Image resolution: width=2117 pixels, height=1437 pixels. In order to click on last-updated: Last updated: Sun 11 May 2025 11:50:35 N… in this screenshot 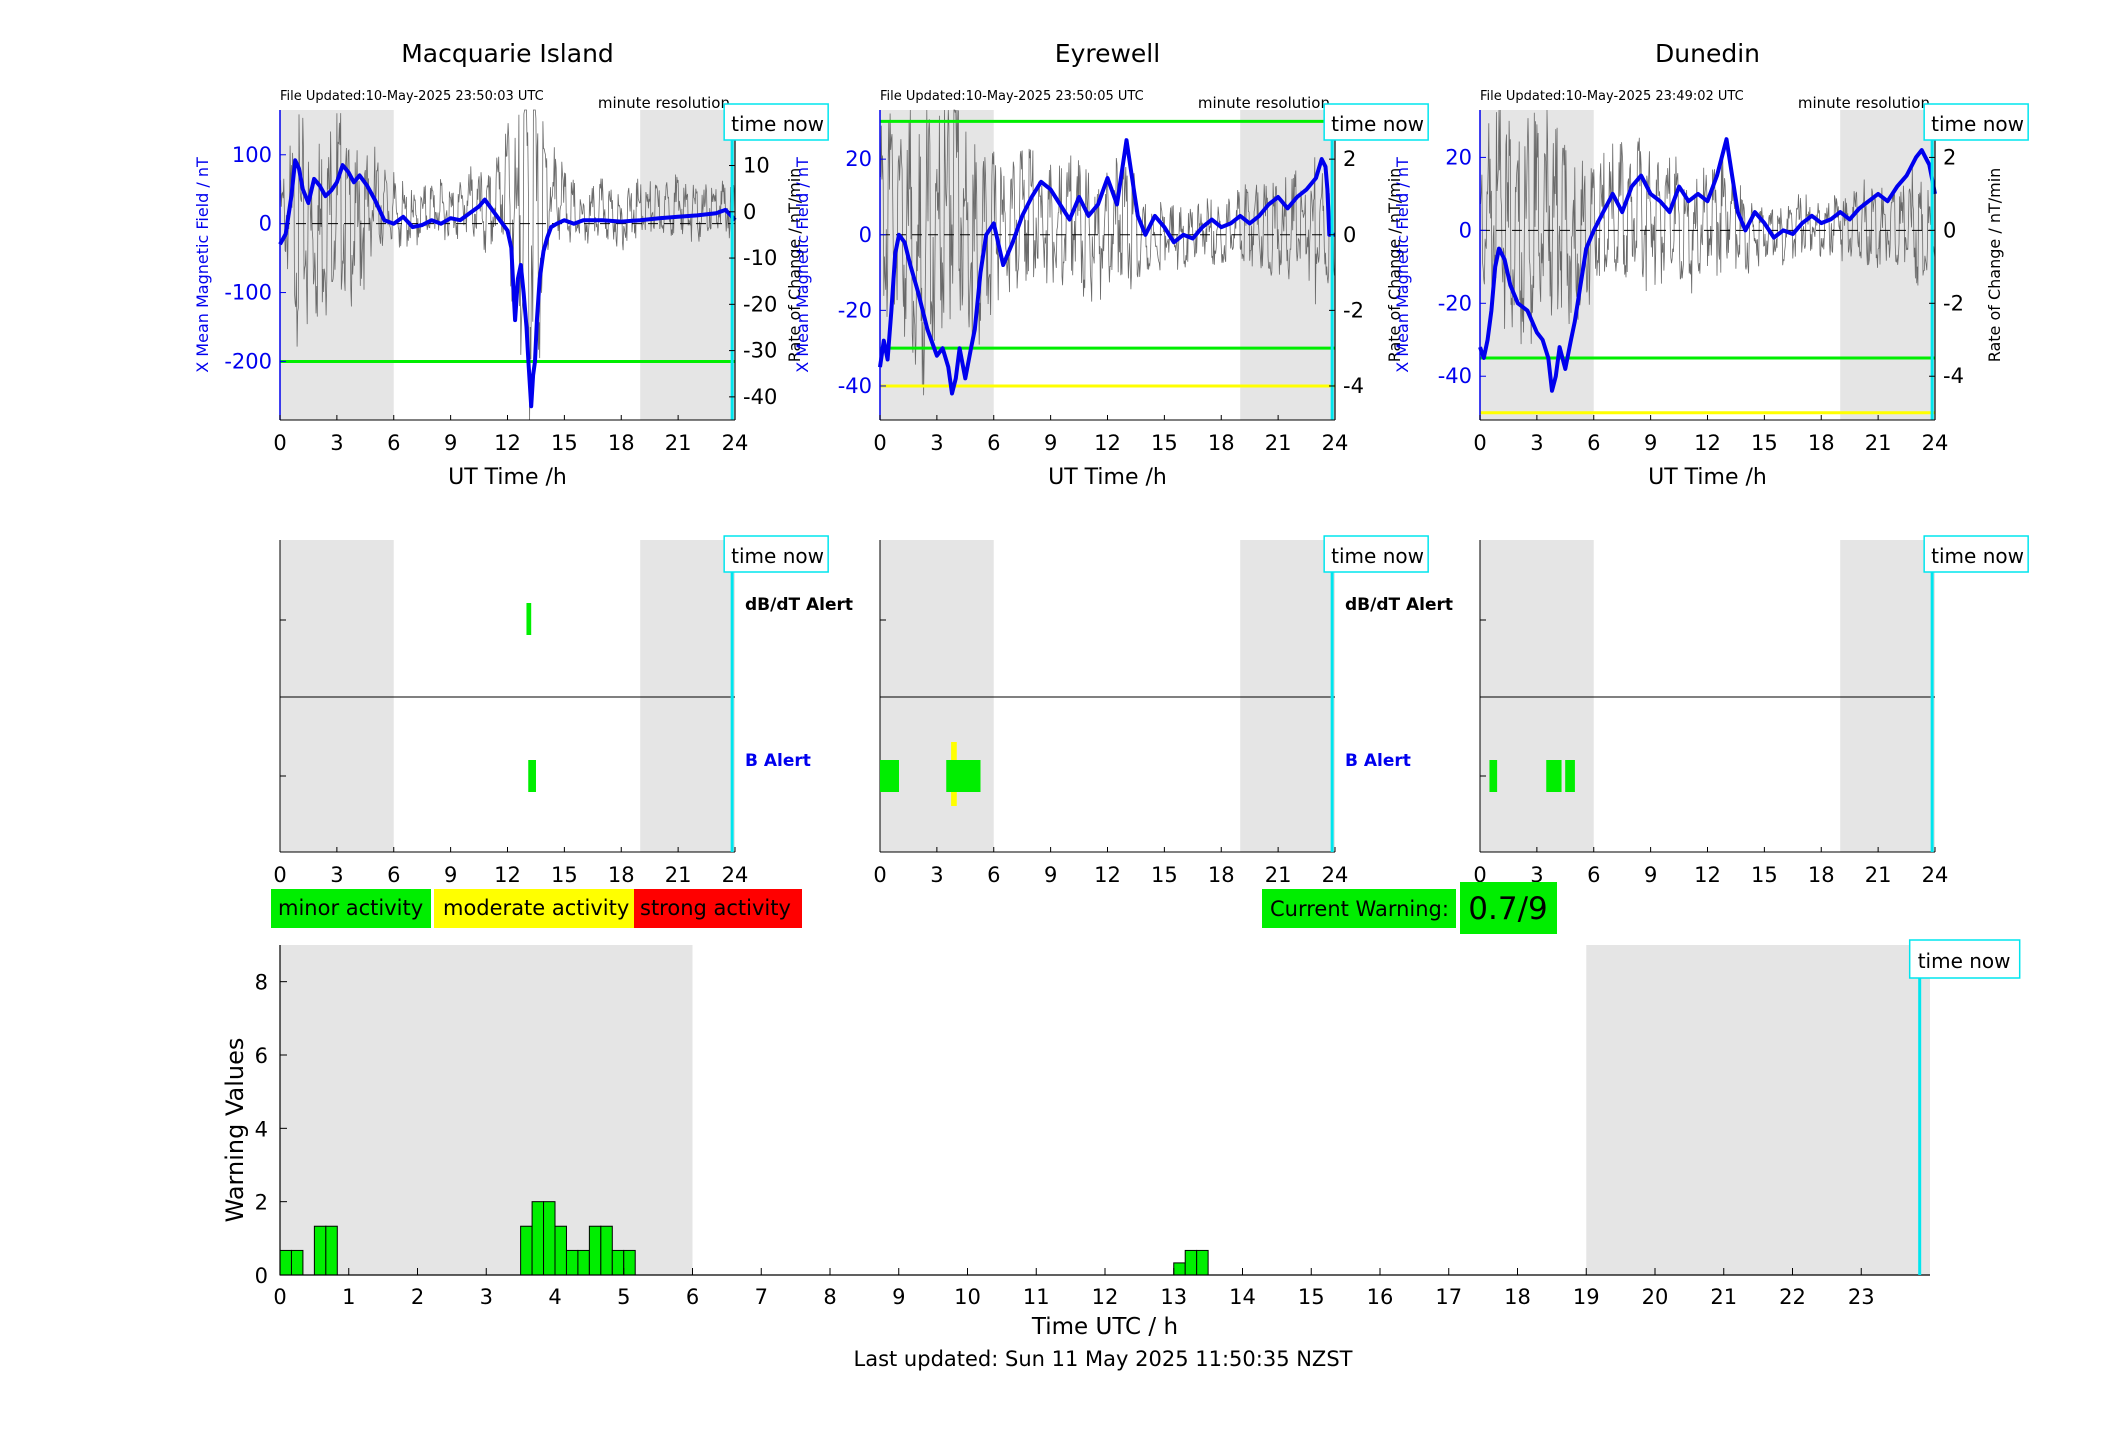, I will do `click(1103, 1359)`.